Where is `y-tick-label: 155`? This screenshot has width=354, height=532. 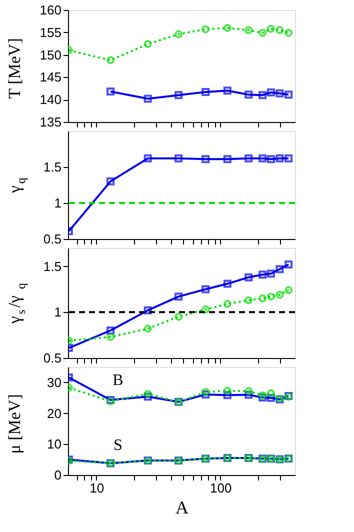
y-tick-label: 155 is located at coordinates (51, 32).